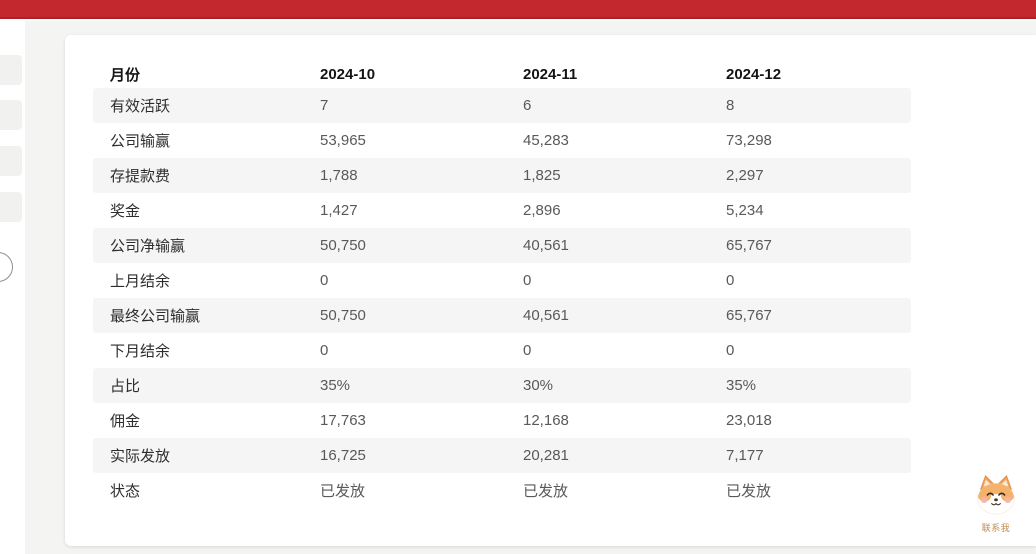 This screenshot has width=1036, height=554. What do you see at coordinates (6, 267) in the screenshot?
I see `partial-circle-icon` at bounding box center [6, 267].